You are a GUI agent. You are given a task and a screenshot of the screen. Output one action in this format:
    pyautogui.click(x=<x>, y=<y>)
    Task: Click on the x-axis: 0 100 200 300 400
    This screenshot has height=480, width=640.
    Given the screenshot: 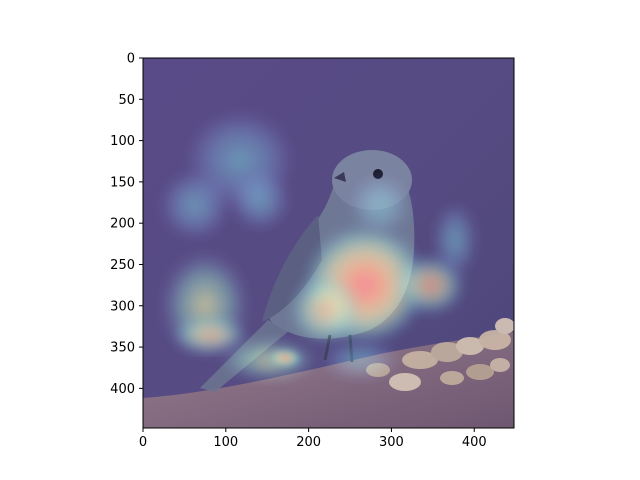 What is the action you would take?
    pyautogui.click(x=313, y=439)
    